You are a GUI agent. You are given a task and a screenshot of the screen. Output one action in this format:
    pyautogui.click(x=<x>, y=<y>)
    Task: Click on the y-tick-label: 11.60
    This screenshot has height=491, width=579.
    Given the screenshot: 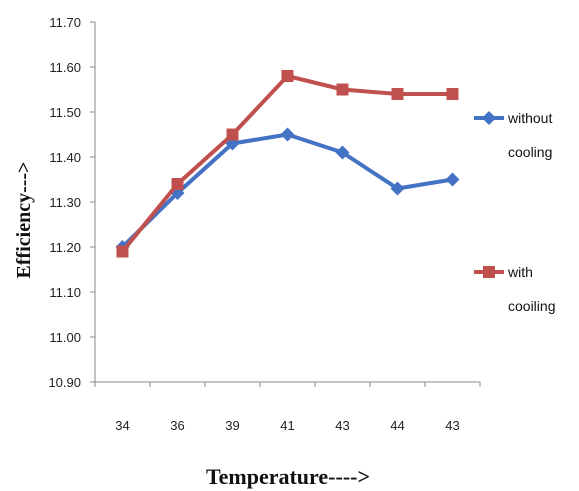 What is the action you would take?
    pyautogui.click(x=65, y=67)
    